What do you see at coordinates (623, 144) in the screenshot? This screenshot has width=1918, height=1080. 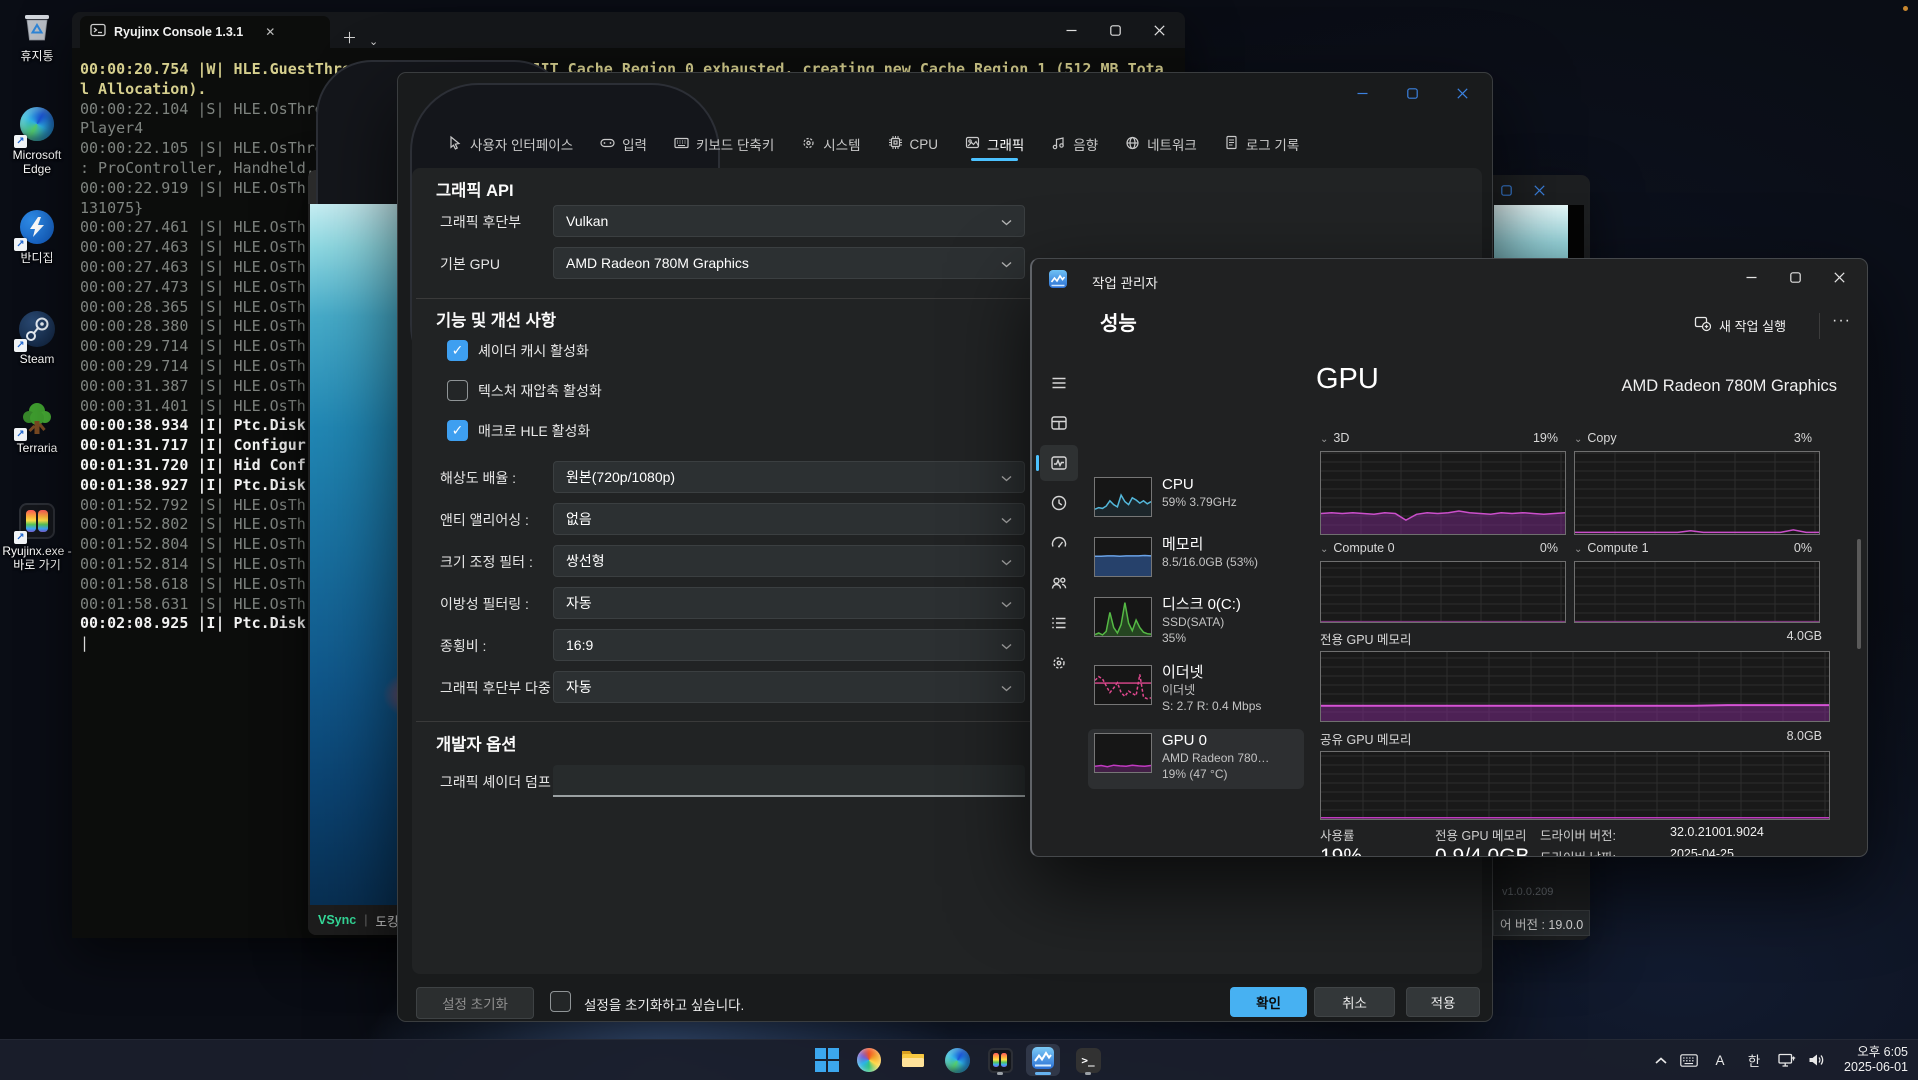 I see `tab-input: 입력` at bounding box center [623, 144].